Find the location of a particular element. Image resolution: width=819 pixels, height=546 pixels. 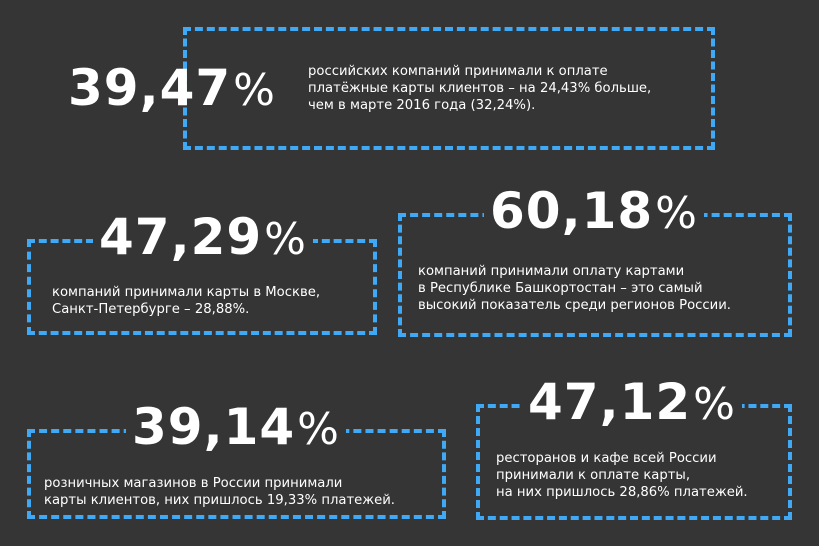

stat-value-3: 60,18% is located at coordinates (594, 212).